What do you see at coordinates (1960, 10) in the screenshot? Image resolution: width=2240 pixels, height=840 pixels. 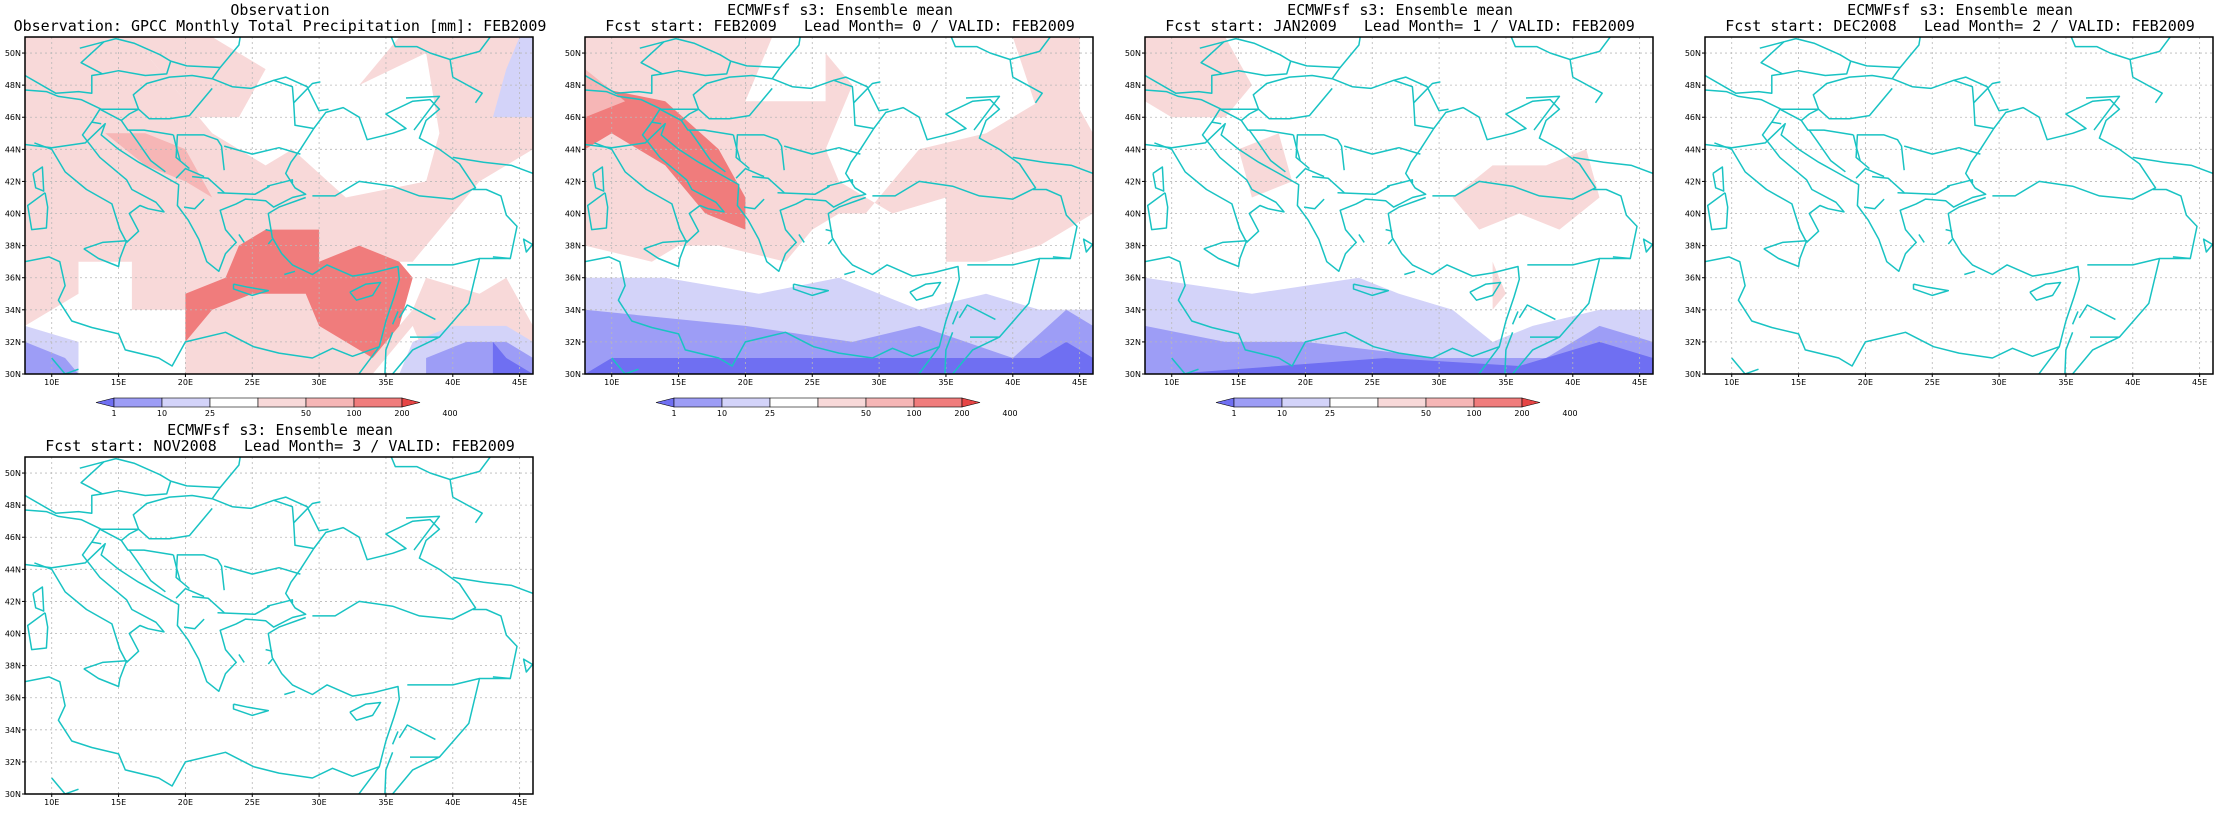 I see `panel-title: ECMWFsf s3: Ensemble mean` at bounding box center [1960, 10].